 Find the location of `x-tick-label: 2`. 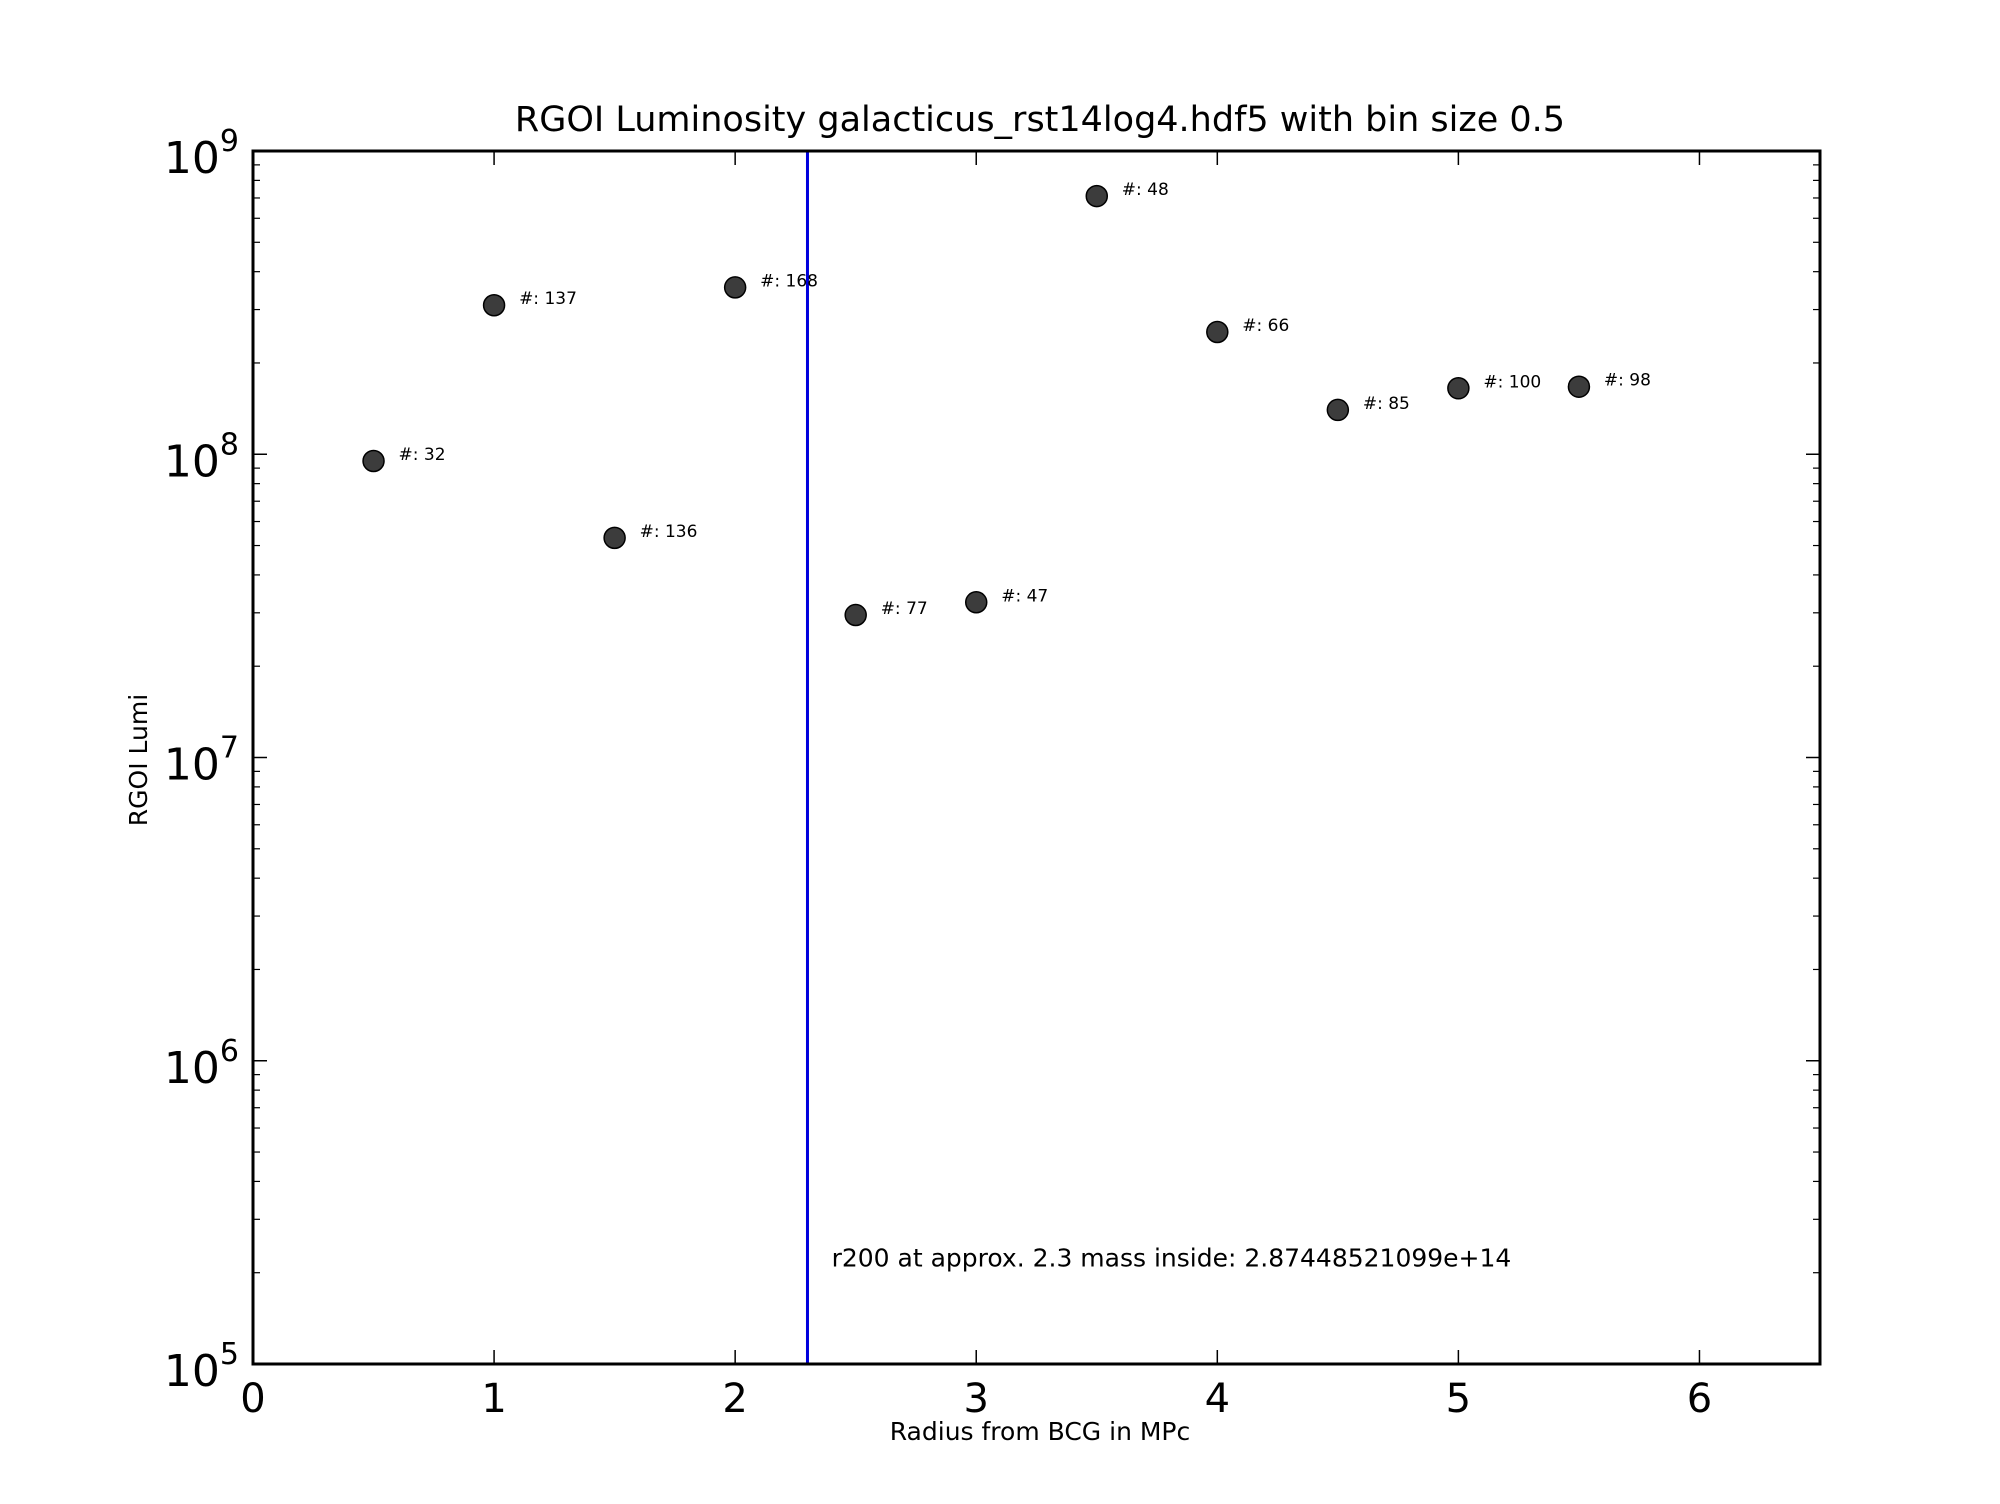

x-tick-label: 2 is located at coordinates (734, 1399).